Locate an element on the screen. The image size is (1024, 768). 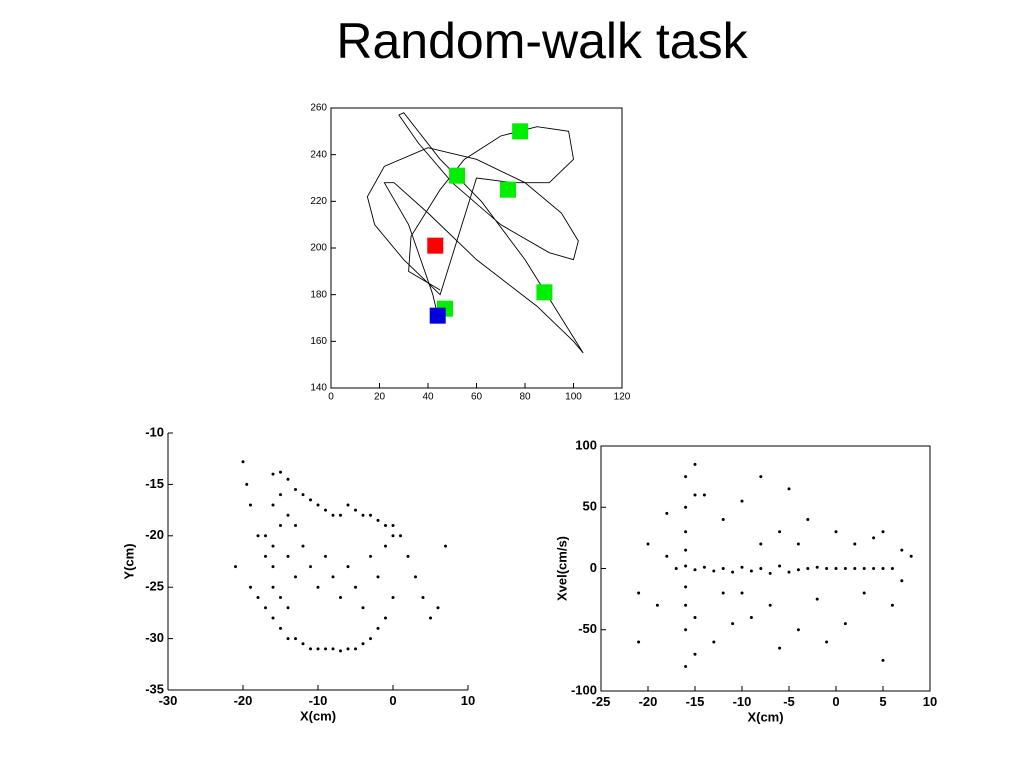
x-tick-label: 40 is located at coordinates (428, 397).